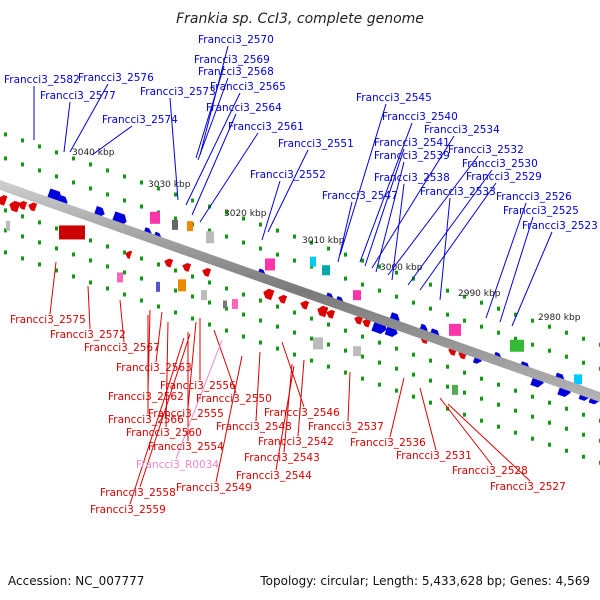  I want to click on gene-label-group: Francci3_2530, so click(500, 164).